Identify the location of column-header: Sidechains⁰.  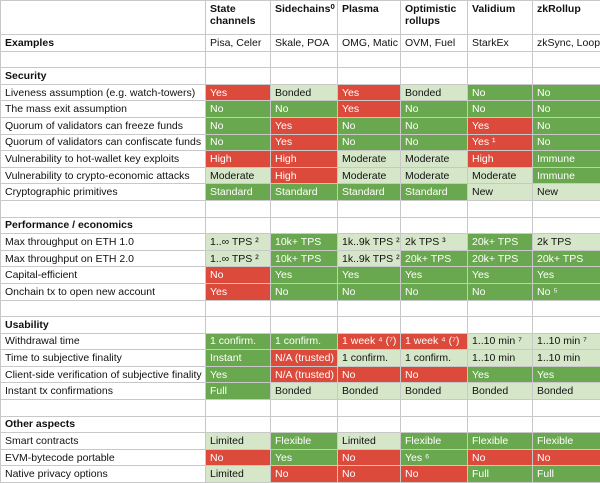
(304, 18).